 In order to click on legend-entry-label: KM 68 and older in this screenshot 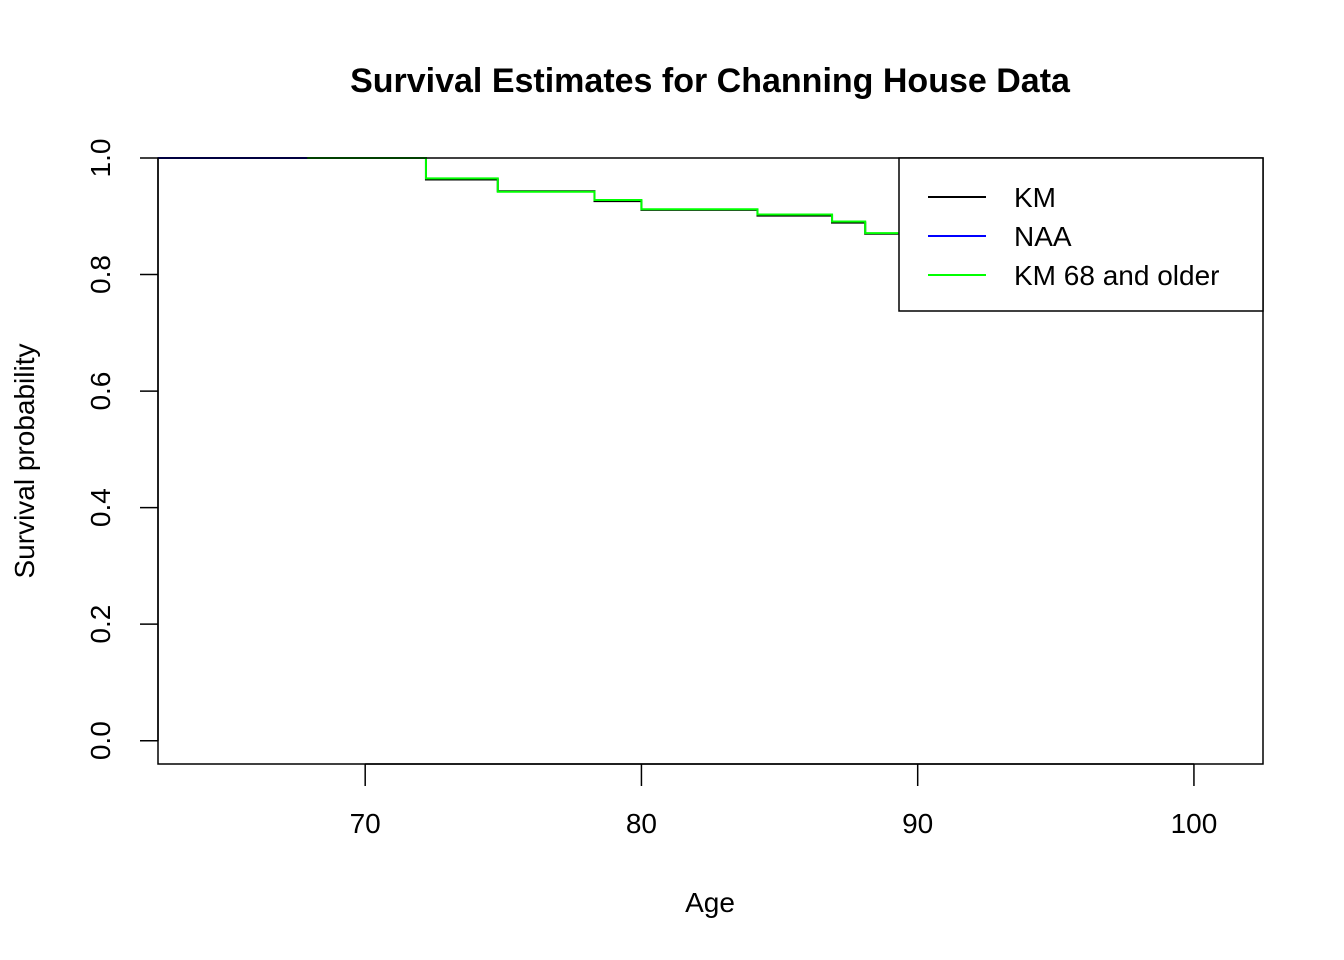, I will do `click(1116, 275)`.